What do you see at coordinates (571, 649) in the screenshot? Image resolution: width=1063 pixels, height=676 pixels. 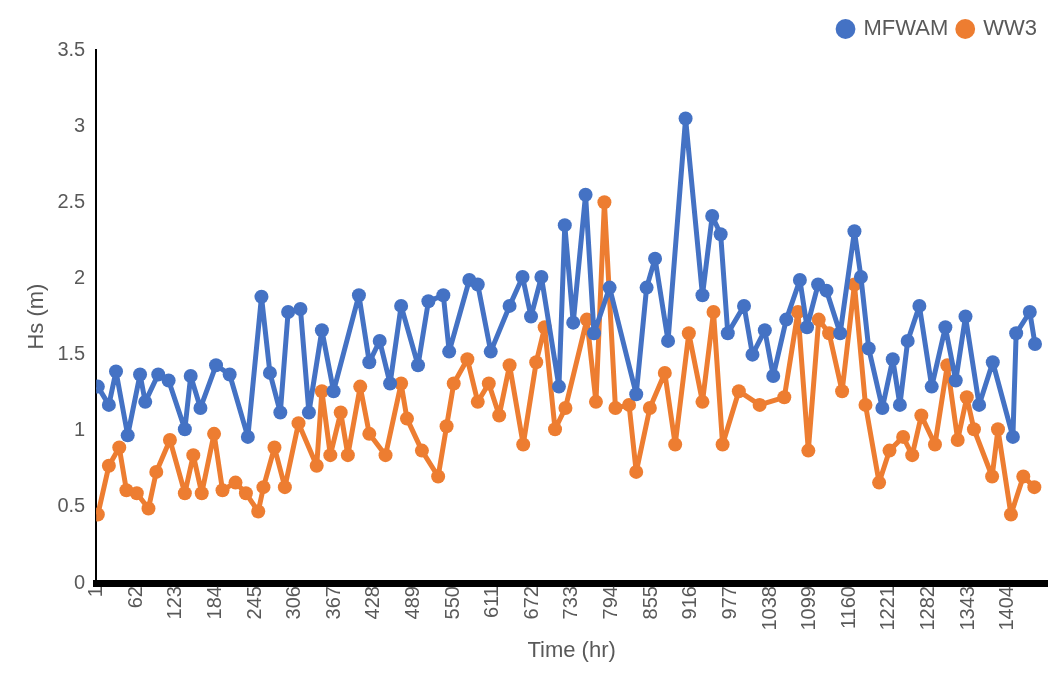 I see `x-axis-title: Time (hr)` at bounding box center [571, 649].